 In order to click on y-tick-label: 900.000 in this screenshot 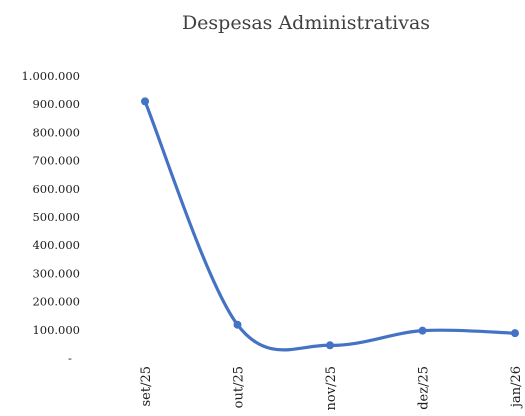, I will do `click(56, 104)`.